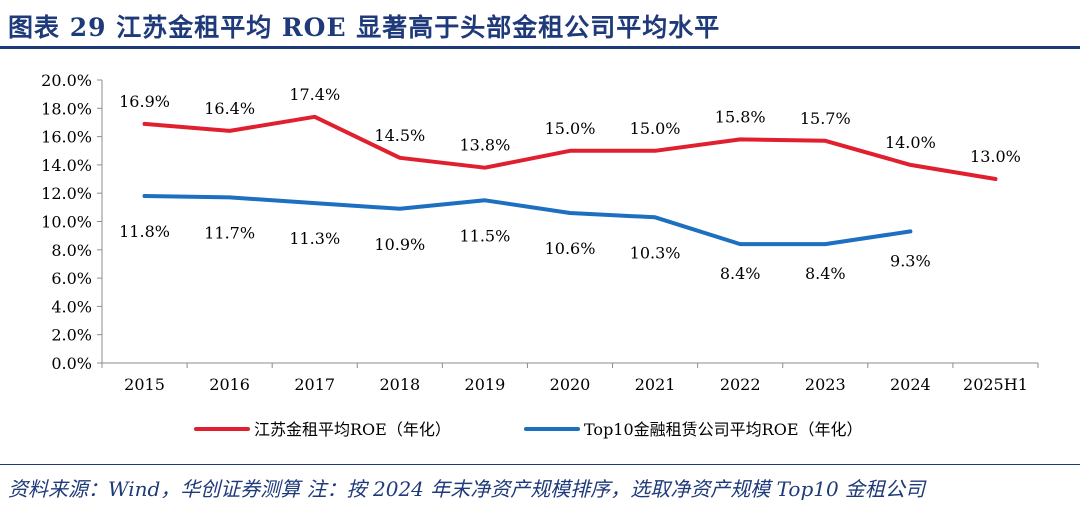  I want to click on data-label: 11.3%, so click(314, 238).